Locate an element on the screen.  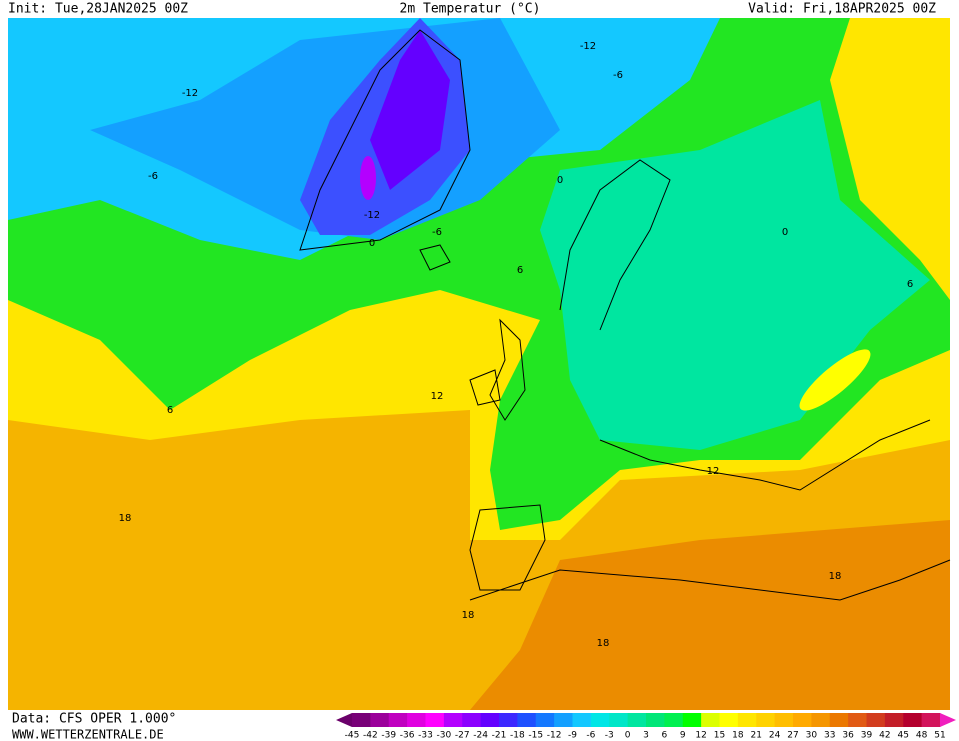
iberia-coast is located at coordinates (507, 547).